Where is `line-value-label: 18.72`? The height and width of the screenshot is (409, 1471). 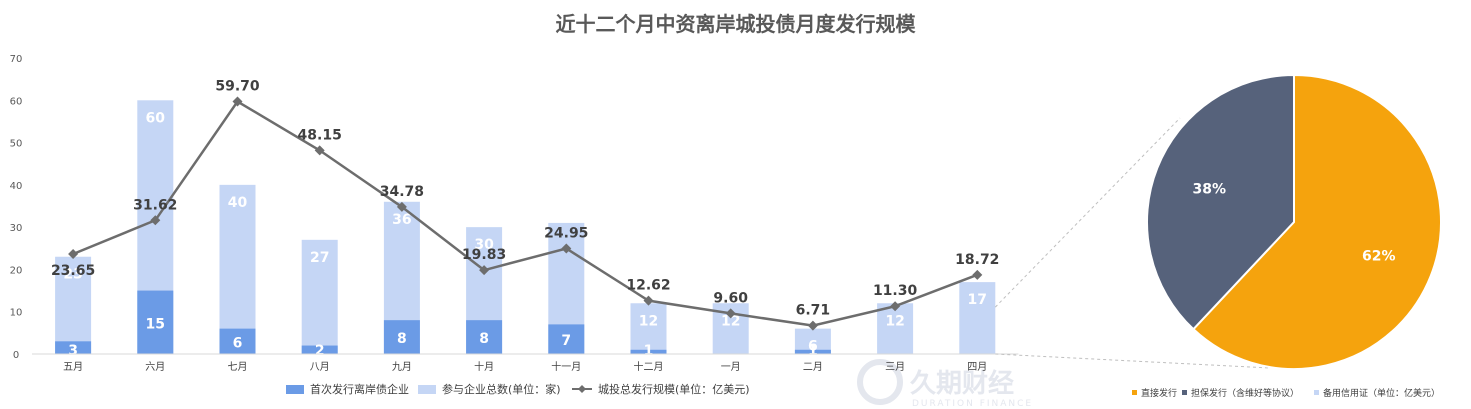 line-value-label: 18.72 is located at coordinates (977, 260).